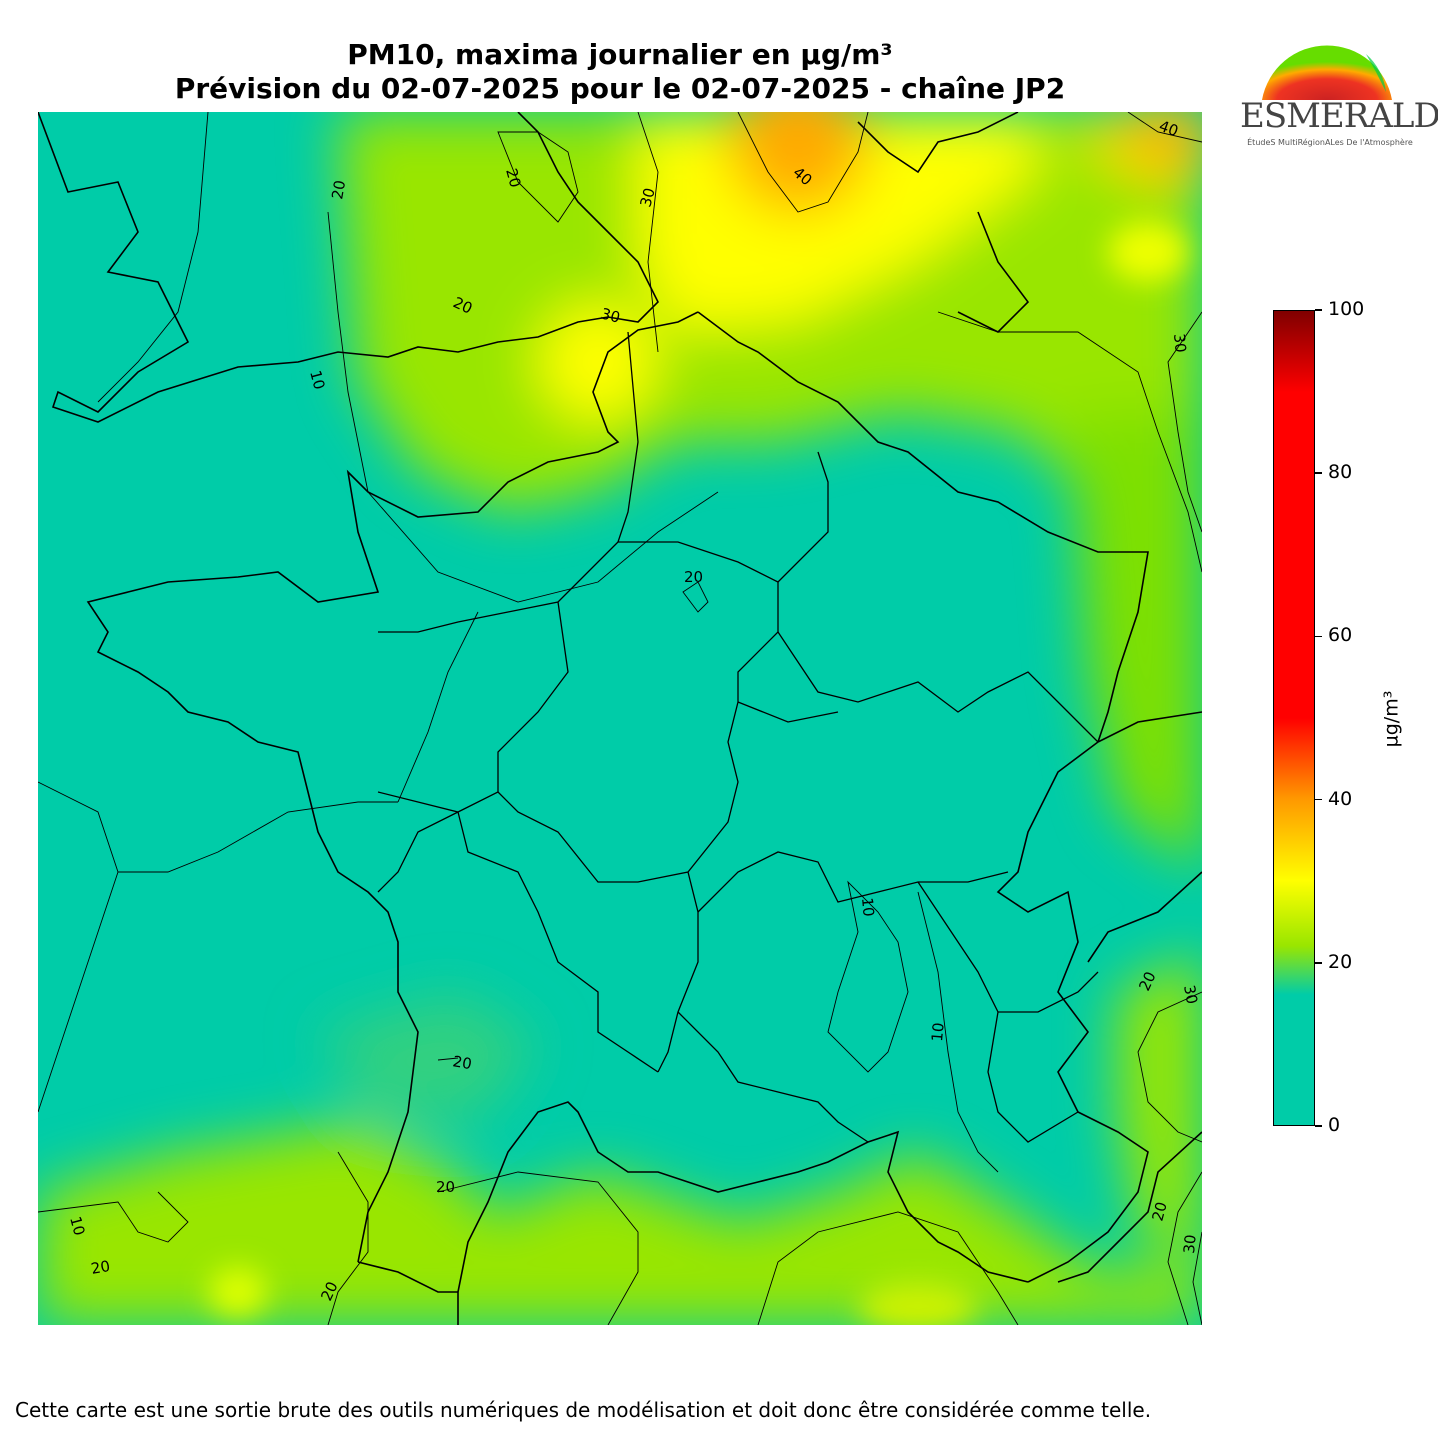 The width and height of the screenshot is (1438, 1437). I want to click on logo-wordmark: ESMERALDA, so click(1339, 116).